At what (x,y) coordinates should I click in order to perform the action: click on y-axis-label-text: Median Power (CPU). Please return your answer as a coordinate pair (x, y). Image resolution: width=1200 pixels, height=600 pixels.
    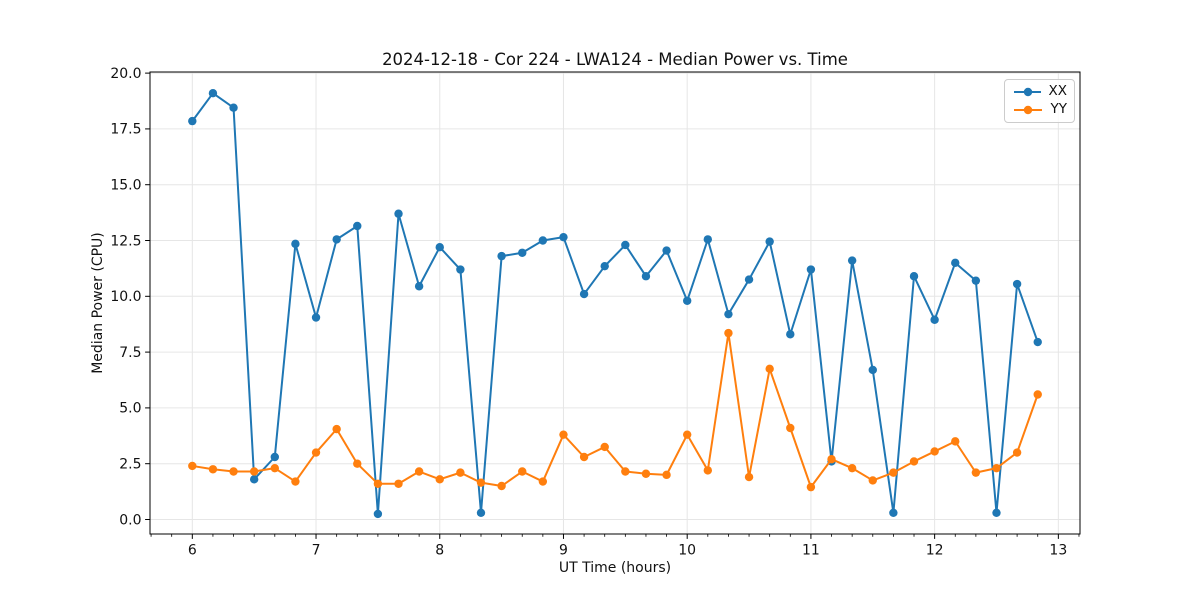
    Looking at the image, I should click on (98, 303).